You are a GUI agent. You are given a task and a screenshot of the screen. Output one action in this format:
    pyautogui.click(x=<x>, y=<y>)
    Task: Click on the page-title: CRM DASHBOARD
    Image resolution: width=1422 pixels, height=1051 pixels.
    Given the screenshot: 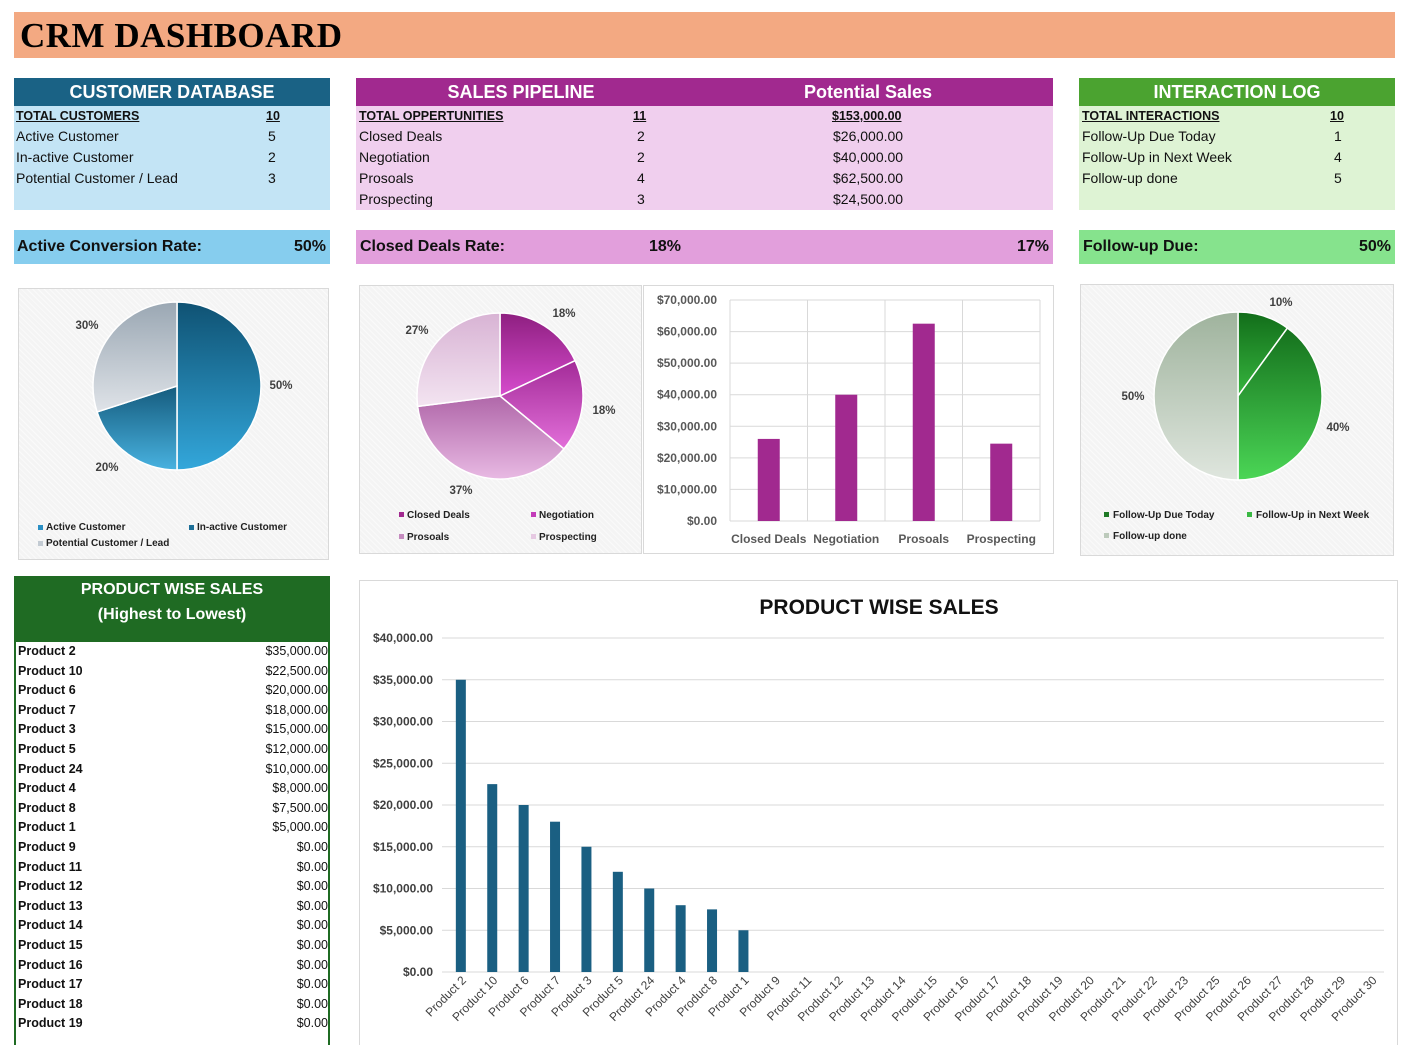 What is the action you would take?
    pyautogui.click(x=181, y=35)
    